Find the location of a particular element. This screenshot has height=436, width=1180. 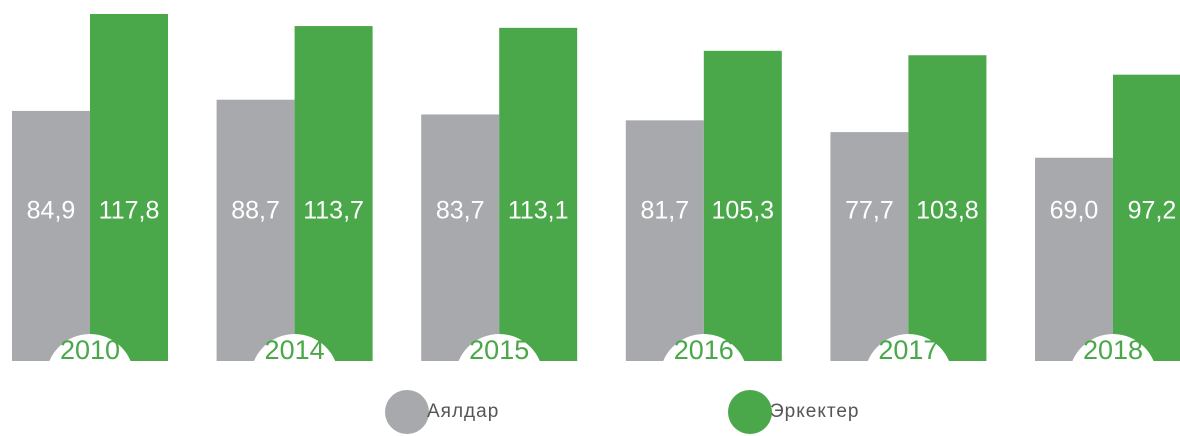

value-label: 103,8 is located at coordinates (947, 211).